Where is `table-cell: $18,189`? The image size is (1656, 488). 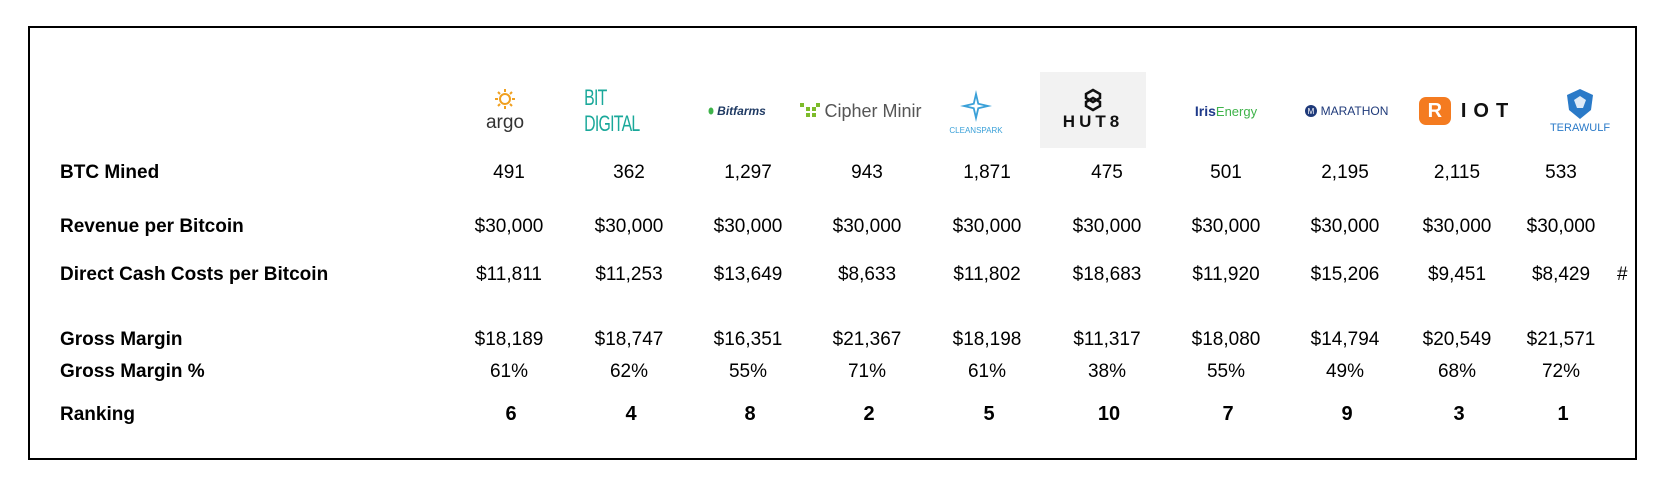 table-cell: $18,189 is located at coordinates (509, 339).